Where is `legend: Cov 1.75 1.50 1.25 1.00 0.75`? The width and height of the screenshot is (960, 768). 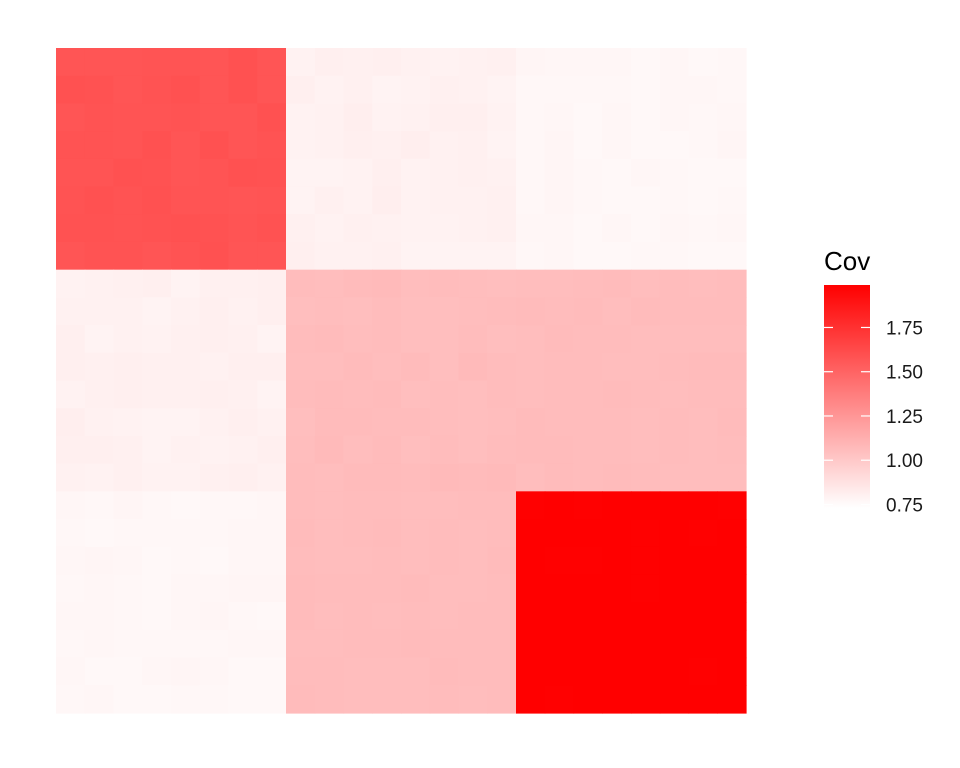 legend: Cov 1.75 1.50 1.25 1.00 0.75 is located at coordinates (873, 381).